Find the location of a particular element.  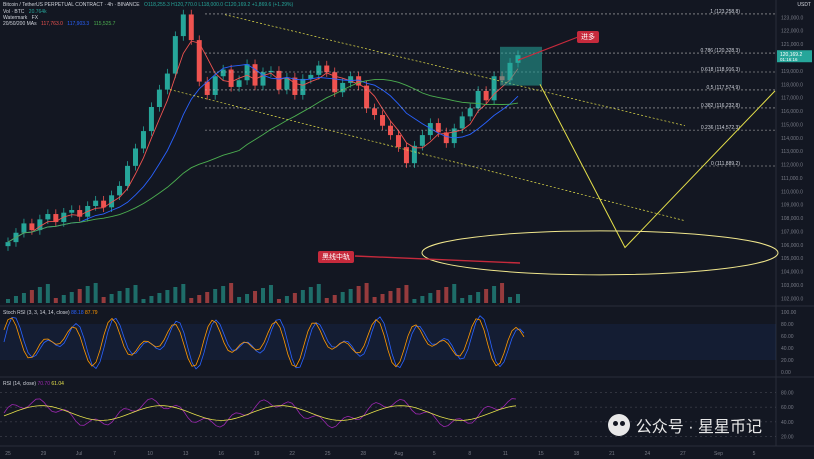

rsi-tick-label: 80.00 is located at coordinates (787, 393).